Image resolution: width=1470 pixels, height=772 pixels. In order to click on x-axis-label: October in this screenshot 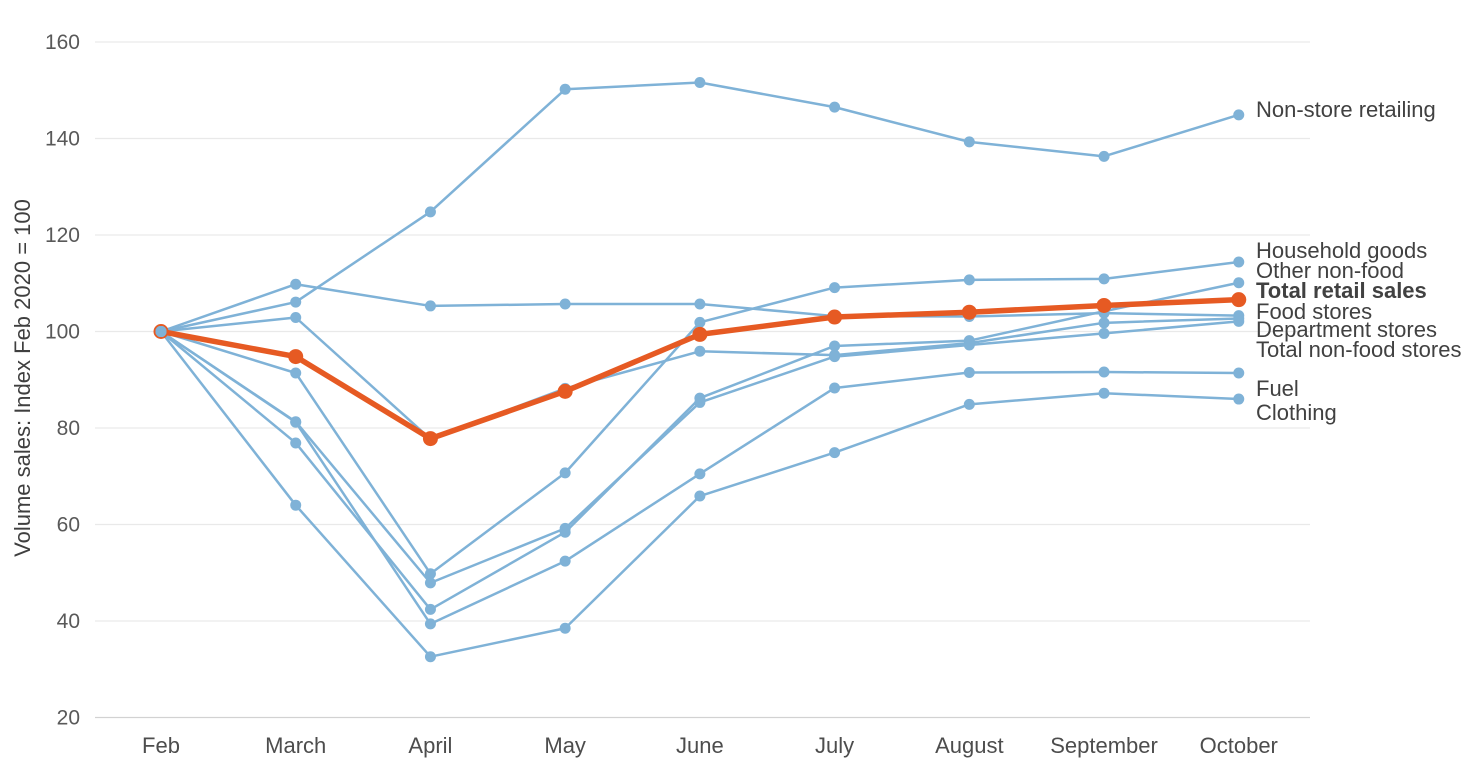, I will do `click(1239, 745)`.